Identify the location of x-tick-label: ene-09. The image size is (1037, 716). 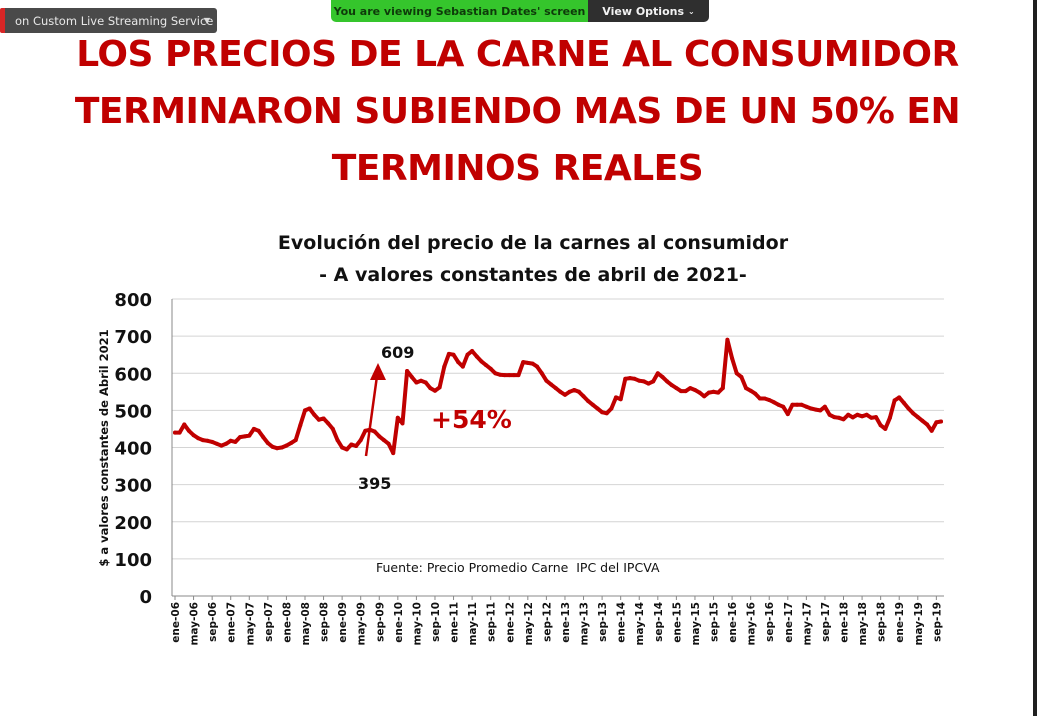
(343, 622).